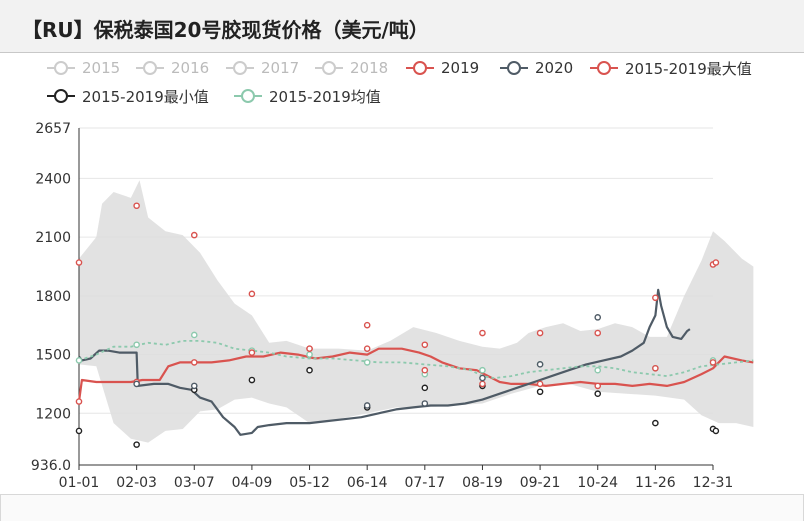 The width and height of the screenshot is (804, 521). What do you see at coordinates (655, 483) in the screenshot?
I see `x-tick-label: 11-26` at bounding box center [655, 483].